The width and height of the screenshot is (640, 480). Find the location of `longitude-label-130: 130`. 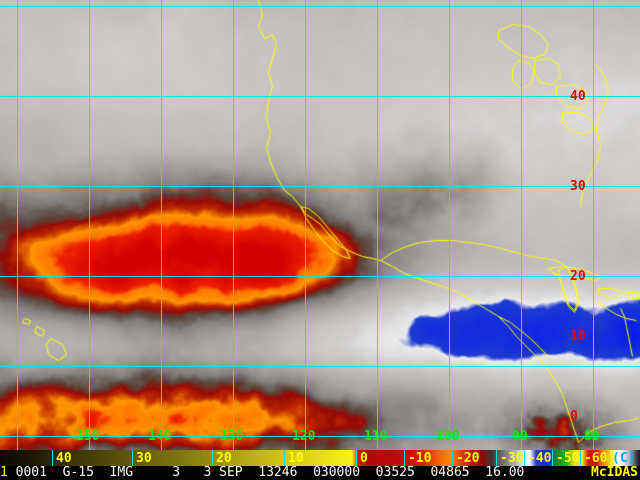

longitude-label-130: 130 is located at coordinates (232, 436).